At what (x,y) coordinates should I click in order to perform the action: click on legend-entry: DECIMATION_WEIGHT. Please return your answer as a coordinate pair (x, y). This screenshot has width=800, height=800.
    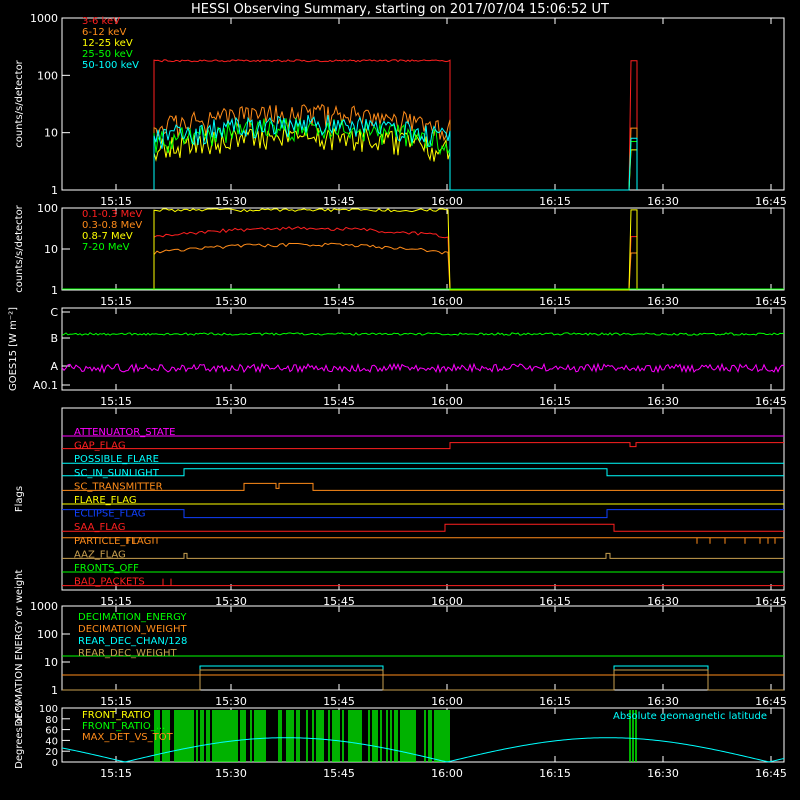
    Looking at the image, I should click on (132, 629).